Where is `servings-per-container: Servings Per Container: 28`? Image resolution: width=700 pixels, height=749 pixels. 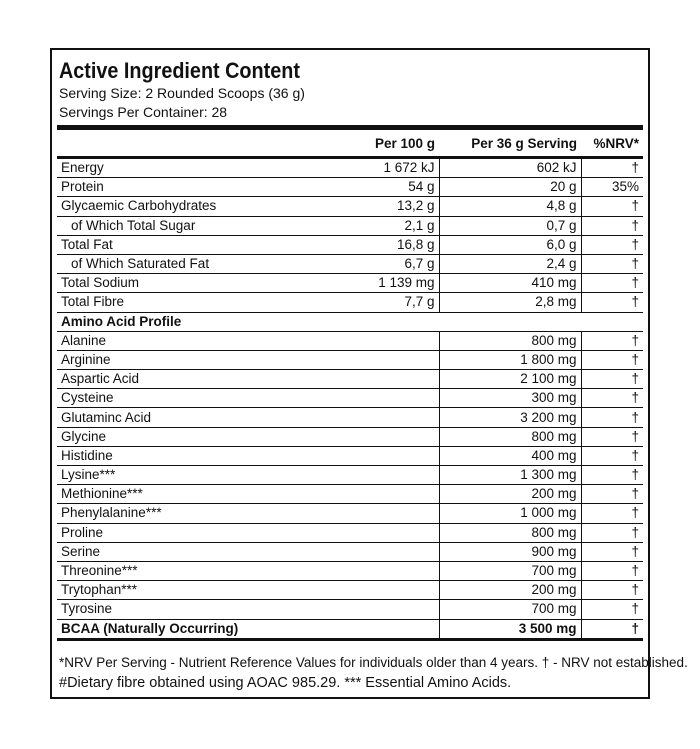 servings-per-container: Servings Per Container: 28 is located at coordinates (143, 112).